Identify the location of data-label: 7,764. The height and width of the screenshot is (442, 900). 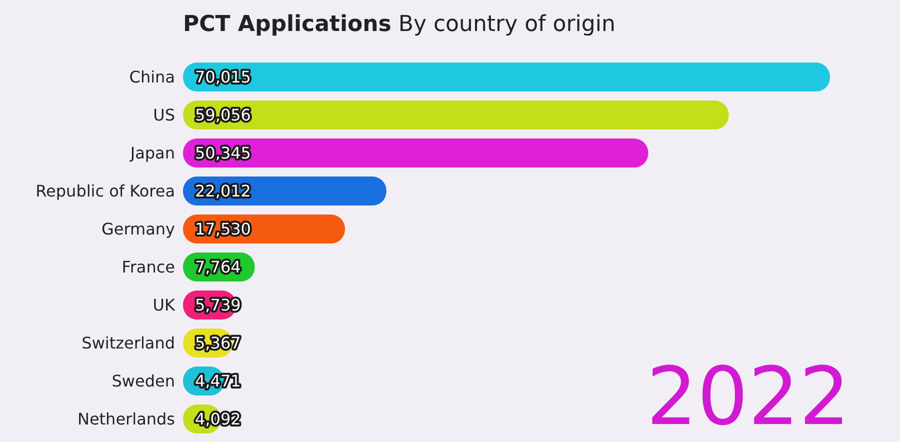
(218, 267).